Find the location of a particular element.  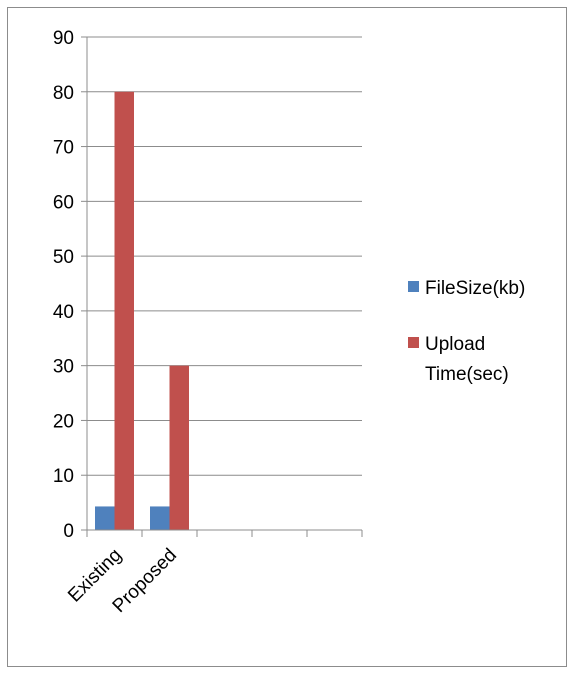

bar-upload-time-sec--0 is located at coordinates (124, 311).